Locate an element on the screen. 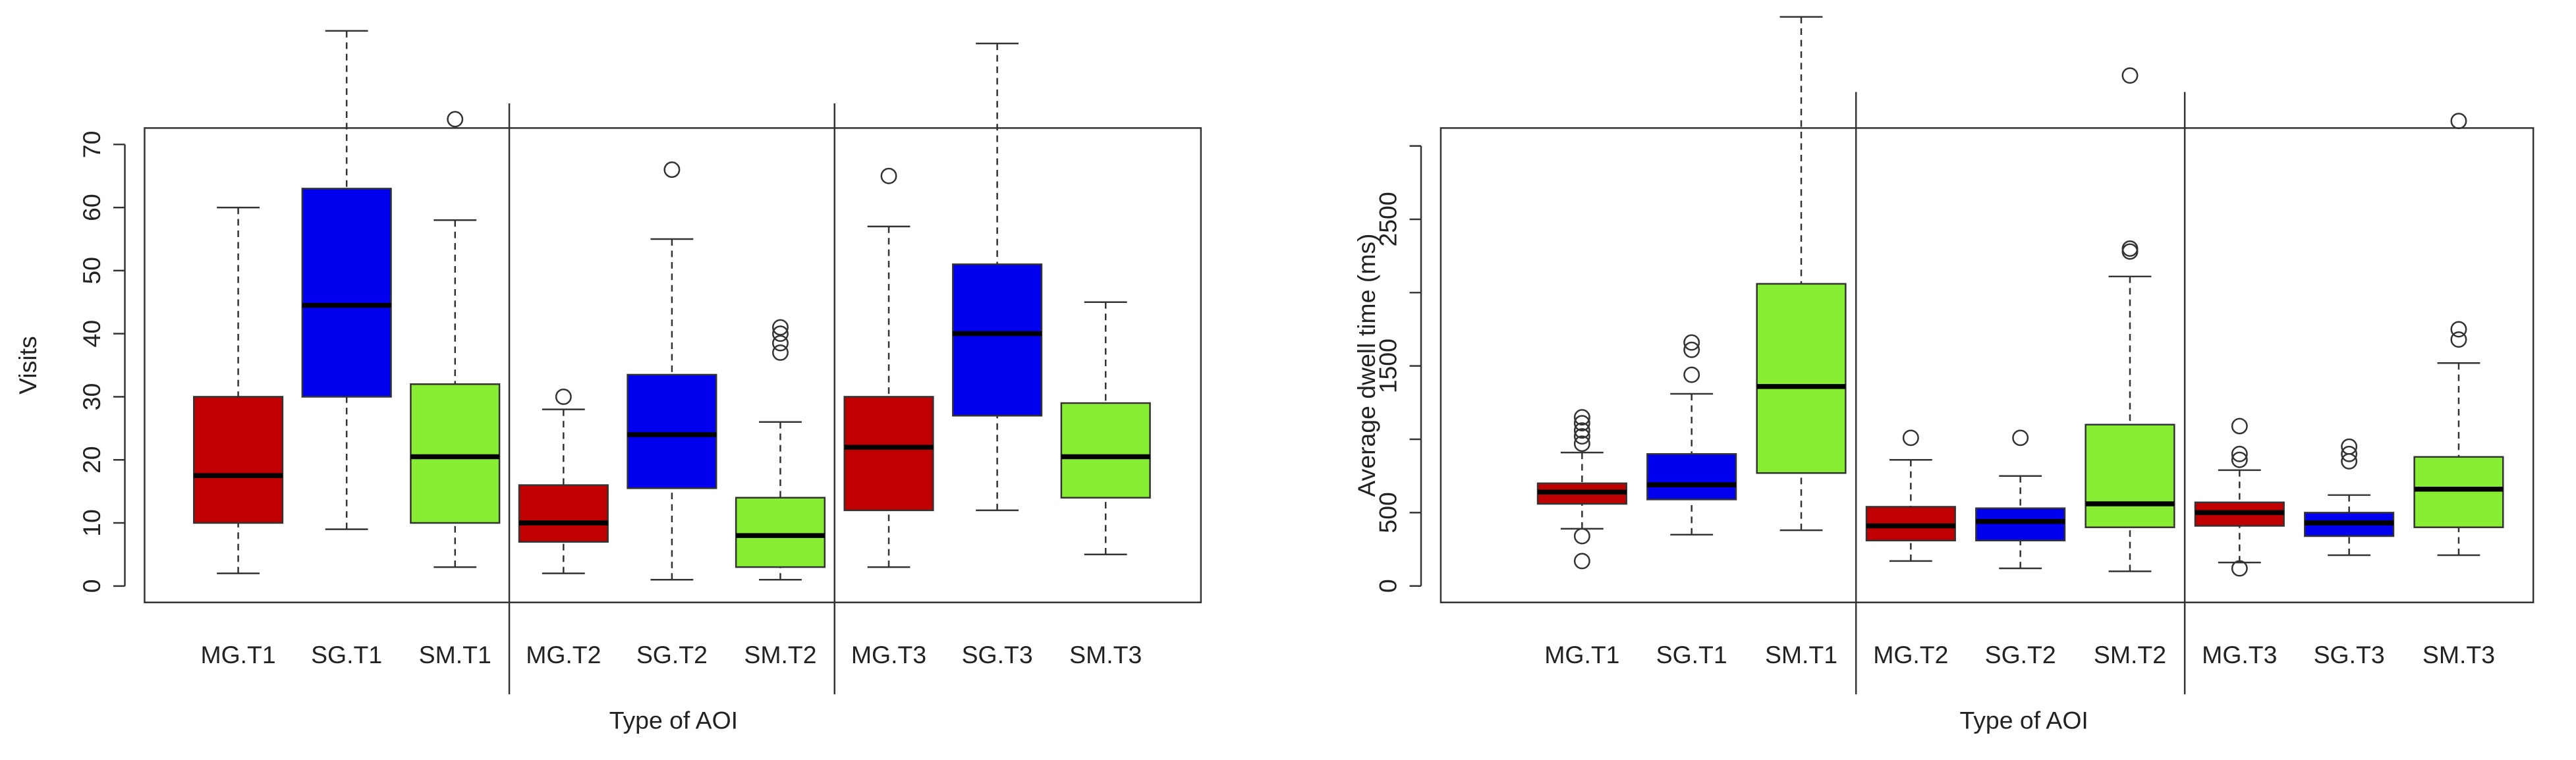  y-axis-label: Average dwell time (ms) is located at coordinates (1366, 365).